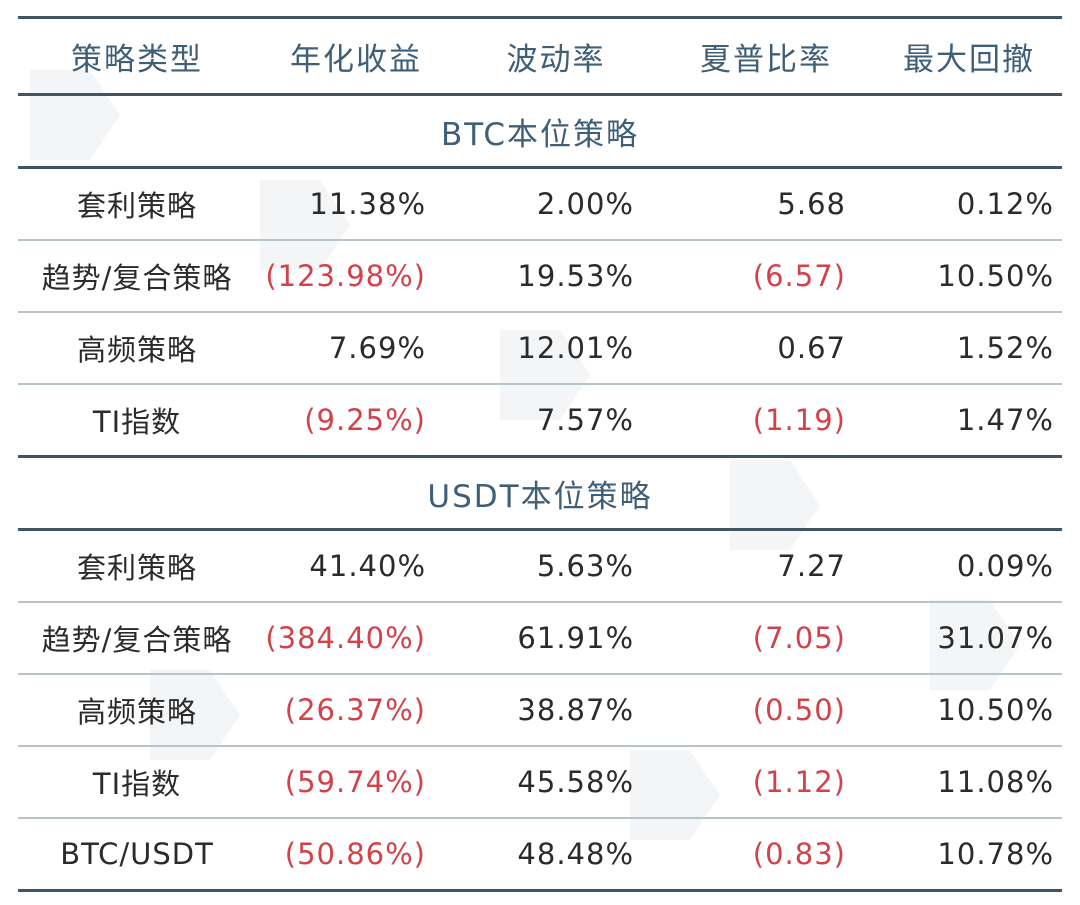  I want to click on annual-return-cell: 7.69%, so click(377, 348).